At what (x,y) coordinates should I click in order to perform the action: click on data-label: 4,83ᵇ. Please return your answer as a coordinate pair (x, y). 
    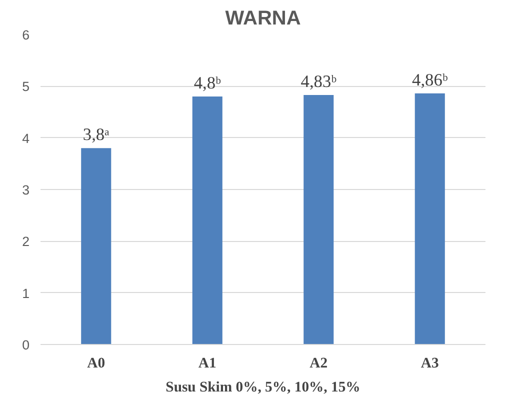
    Looking at the image, I should click on (319, 81).